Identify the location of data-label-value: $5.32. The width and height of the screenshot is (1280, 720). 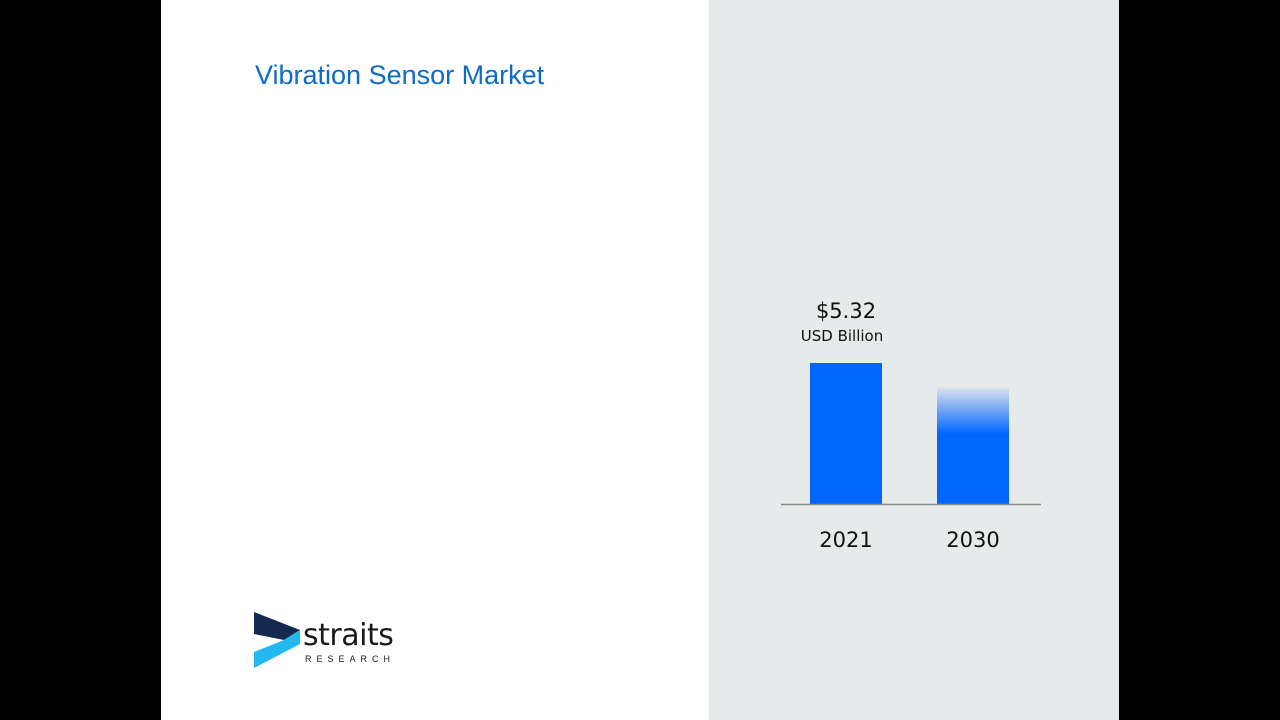
(846, 311).